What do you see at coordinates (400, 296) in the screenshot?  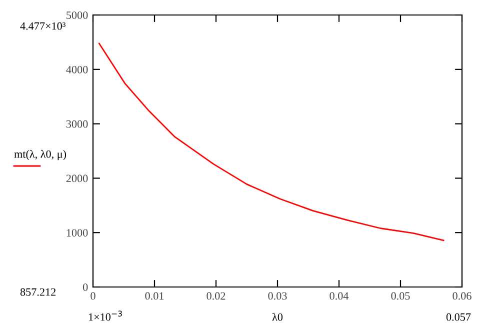 I see `x-tick-label: 0.05` at bounding box center [400, 296].